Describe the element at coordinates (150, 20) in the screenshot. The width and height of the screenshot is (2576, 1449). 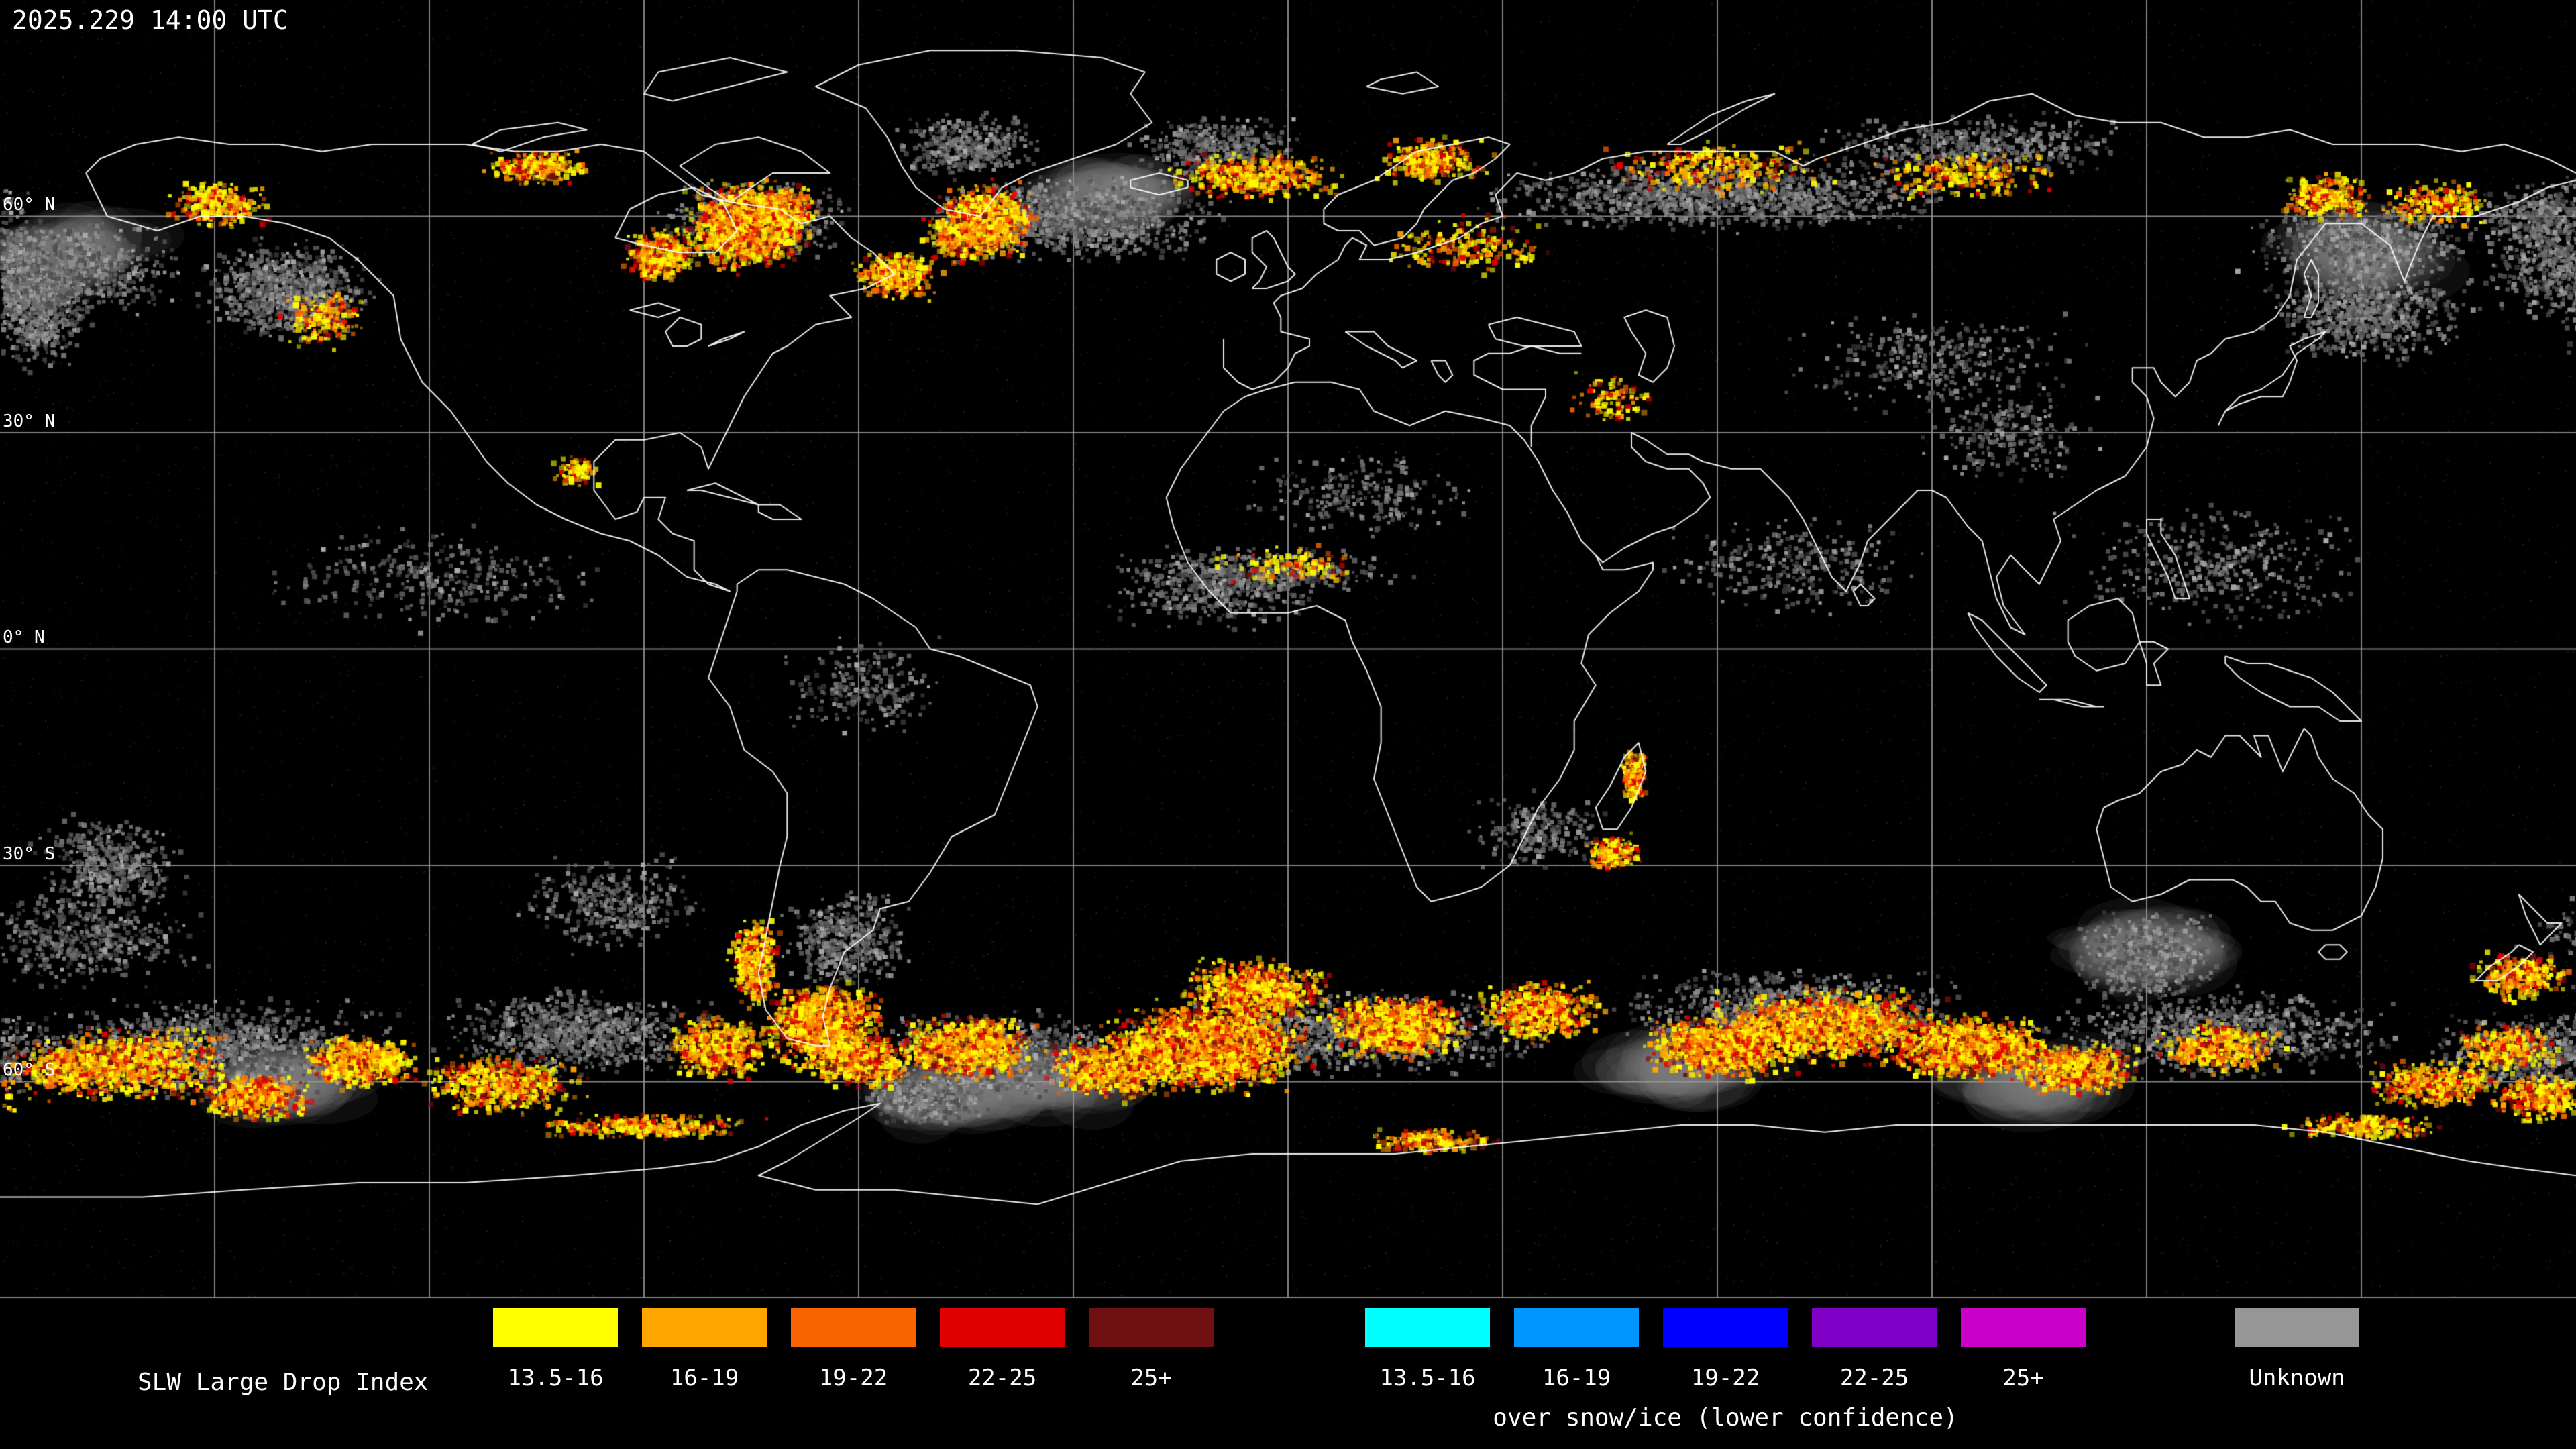
I see `timestamp: 2025.229 14:00 UTC` at that location.